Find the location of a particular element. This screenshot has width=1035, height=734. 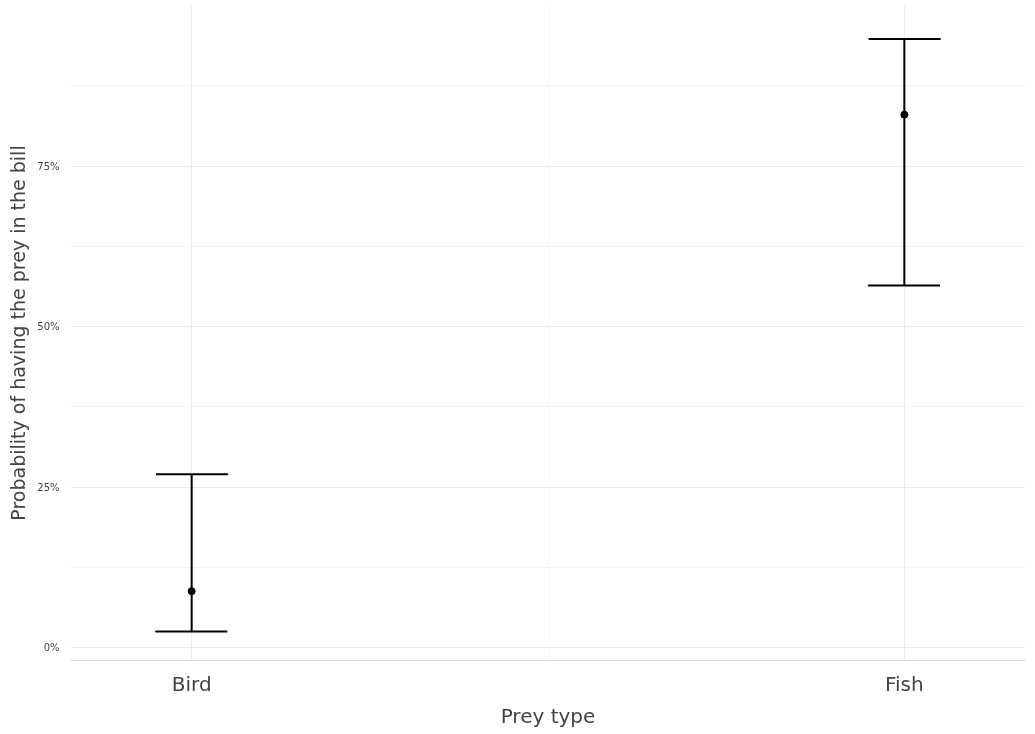

y-axis-title: Probability of having the prey in the bill is located at coordinates (18, 333).